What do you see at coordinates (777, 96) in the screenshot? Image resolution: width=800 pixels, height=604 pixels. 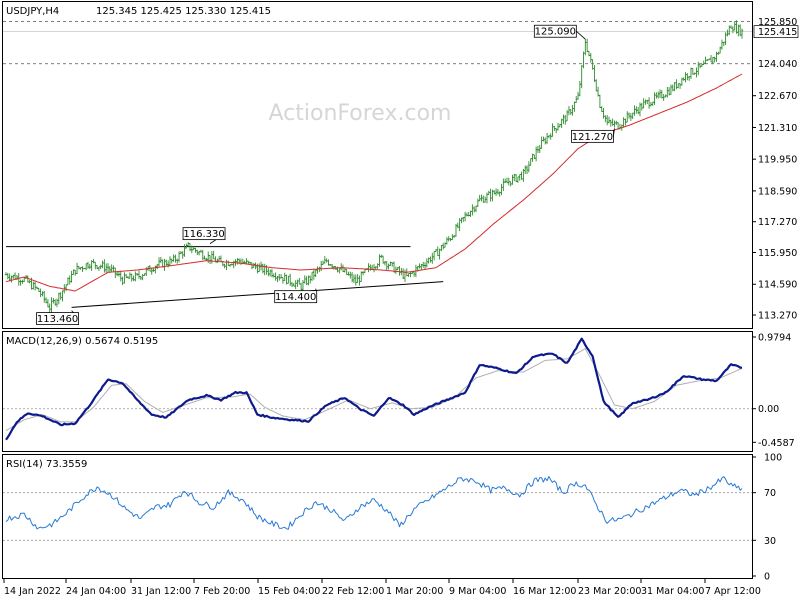 I see `price-tick-label: 122.670` at bounding box center [777, 96].